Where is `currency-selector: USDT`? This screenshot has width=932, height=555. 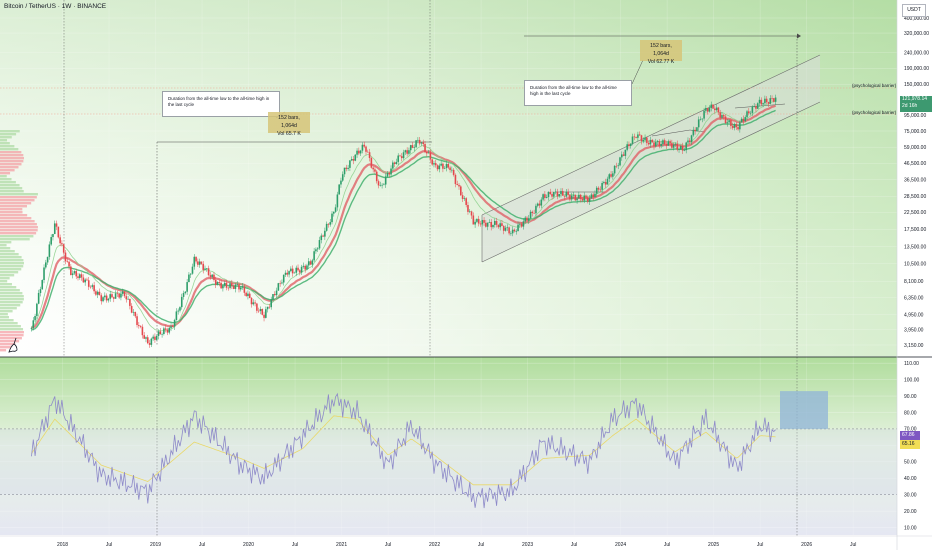
currency-selector: USDT is located at coordinates (914, 10).